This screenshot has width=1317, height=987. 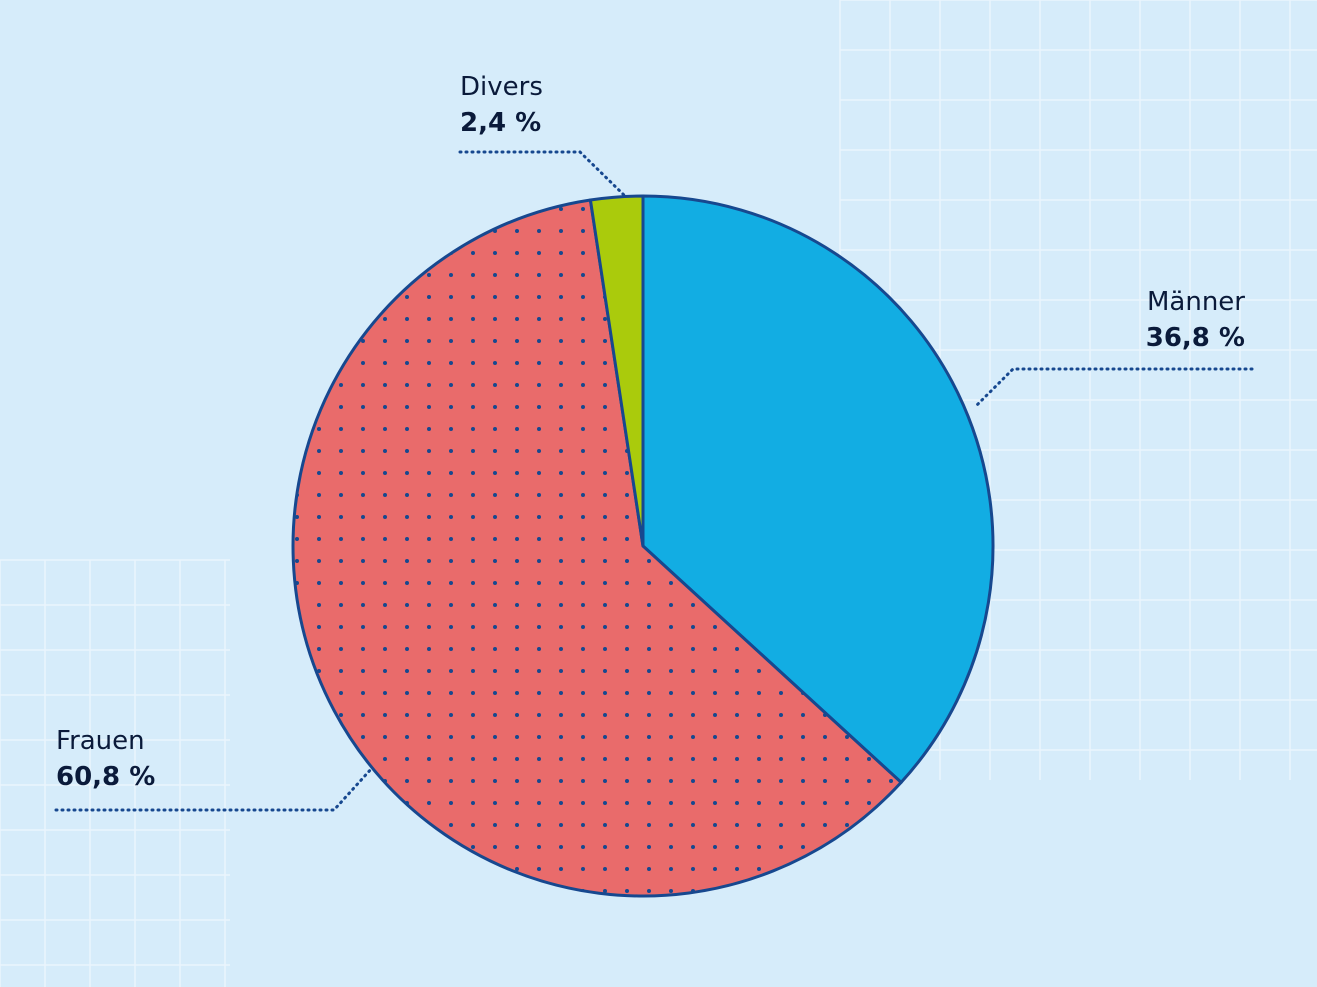 I want to click on slice-name-divers: Divers, so click(x=501, y=87).